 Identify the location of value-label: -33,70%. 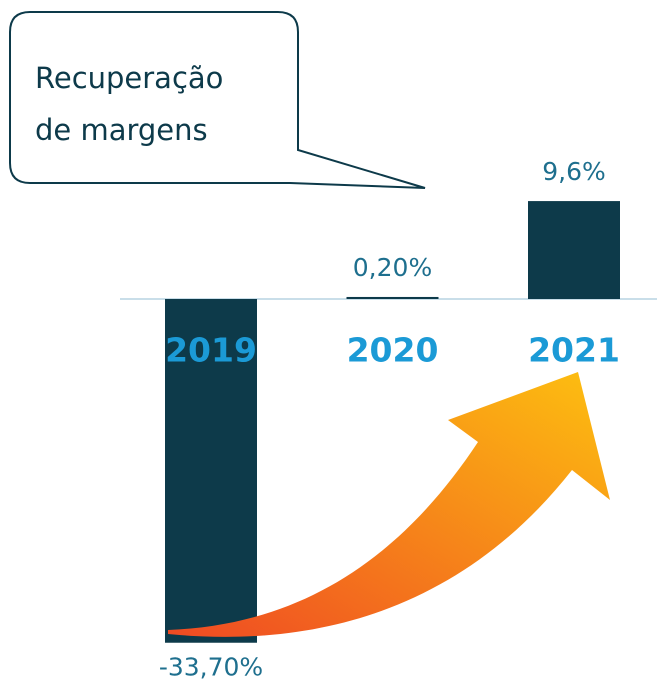
(211, 667).